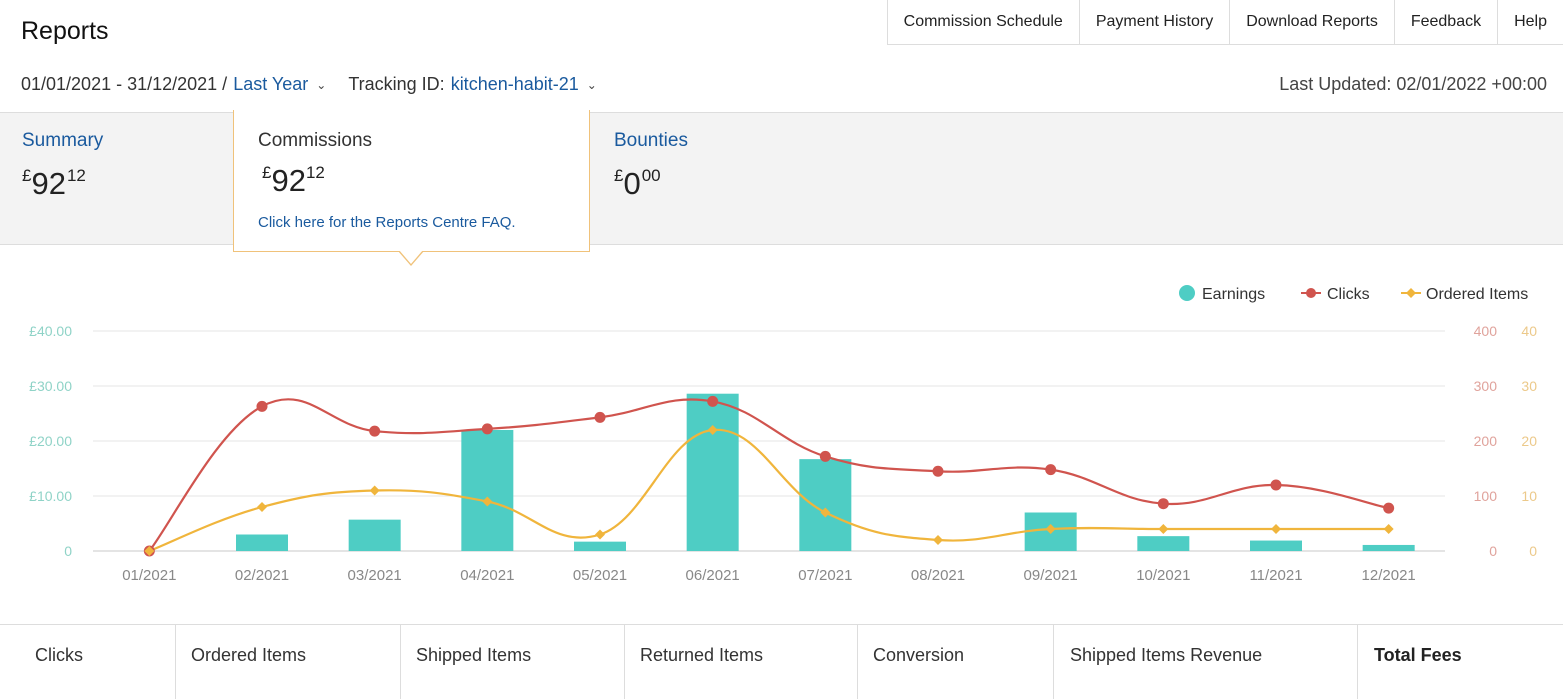 The height and width of the screenshot is (699, 1563). Describe the element at coordinates (63, 140) in the screenshot. I see `tab-summary-label: Summary` at that location.